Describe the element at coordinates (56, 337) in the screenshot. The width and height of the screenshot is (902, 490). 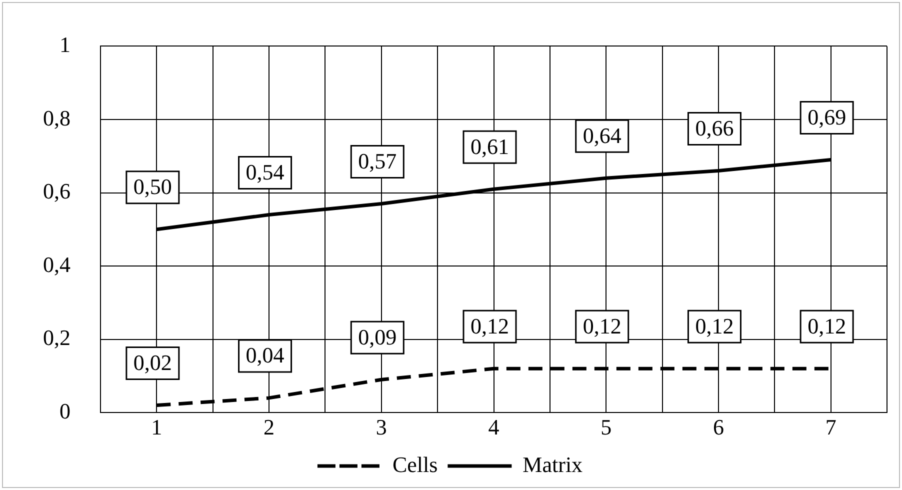
I see `y-tick-label: 0,2` at that location.